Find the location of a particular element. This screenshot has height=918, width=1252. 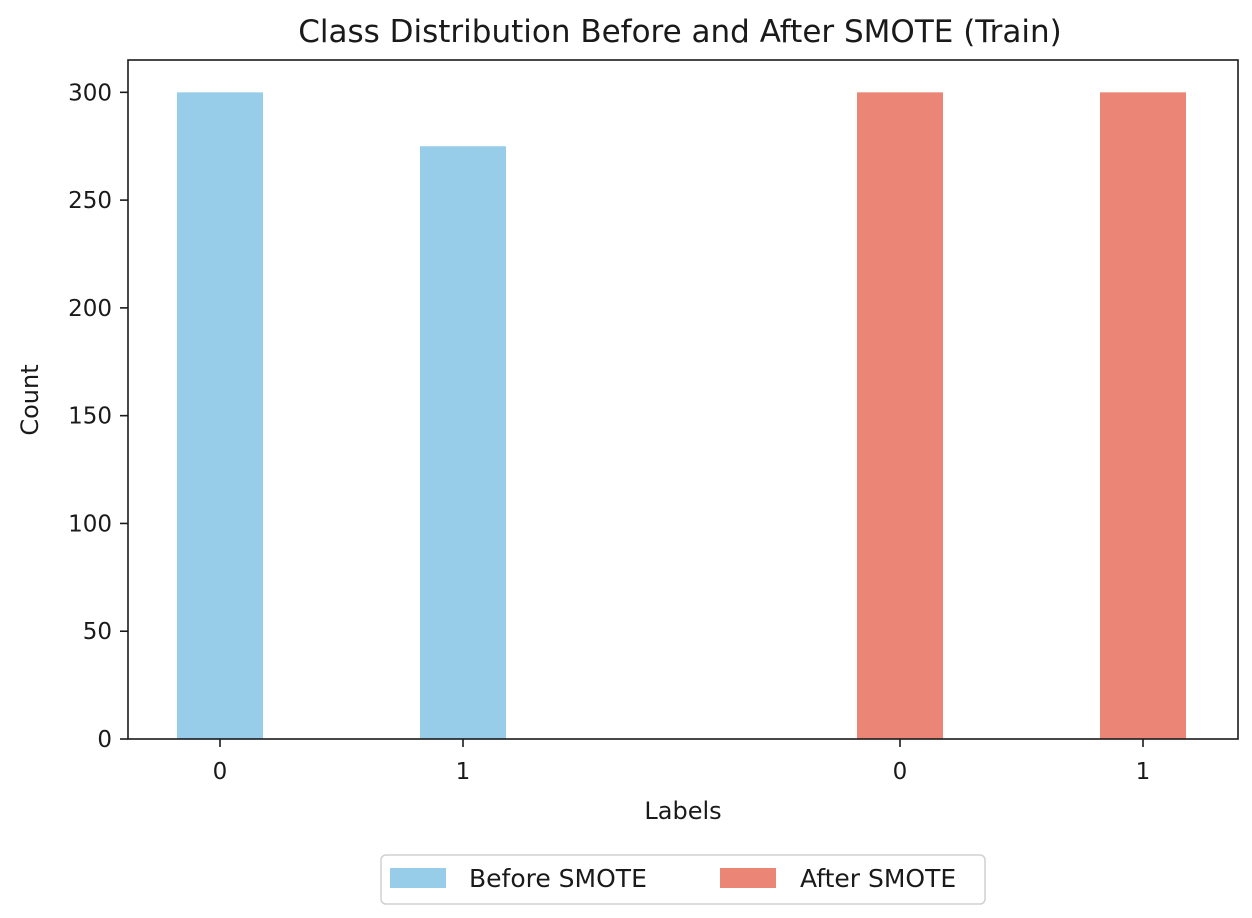

y-tick-label: 0 is located at coordinates (104, 740).